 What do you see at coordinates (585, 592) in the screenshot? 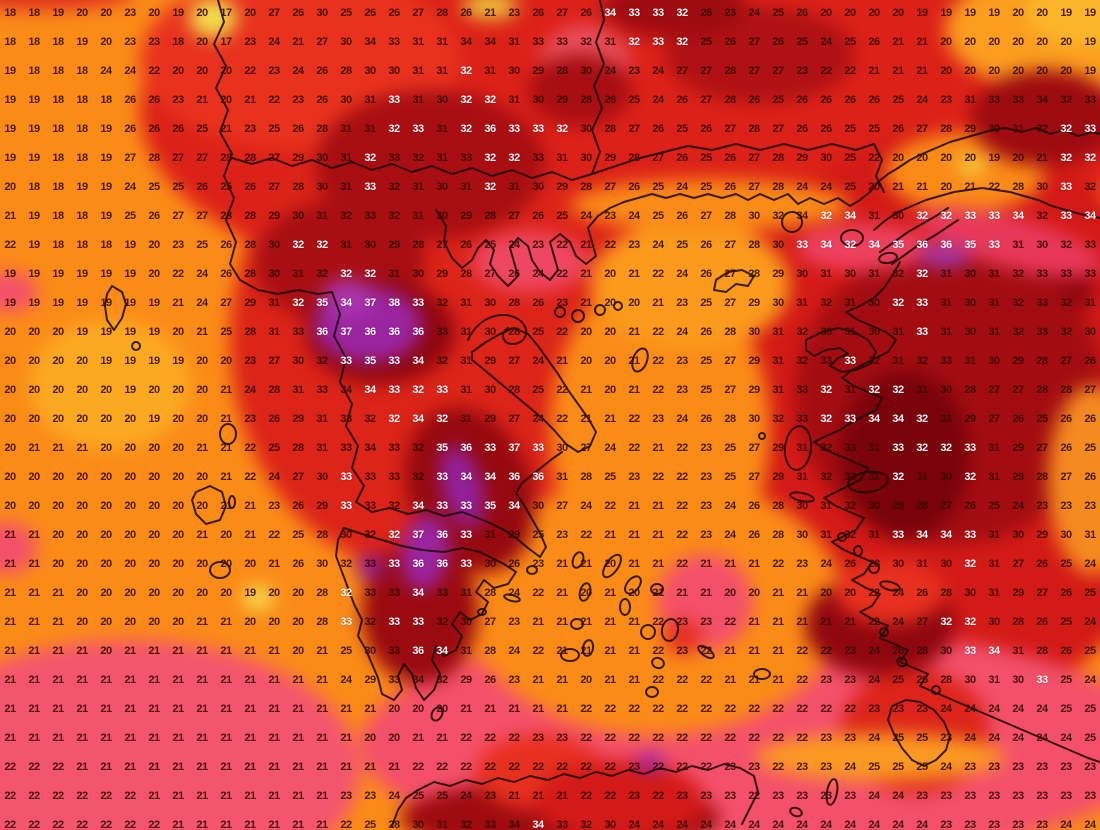
I see `island-kythnos` at bounding box center [585, 592].